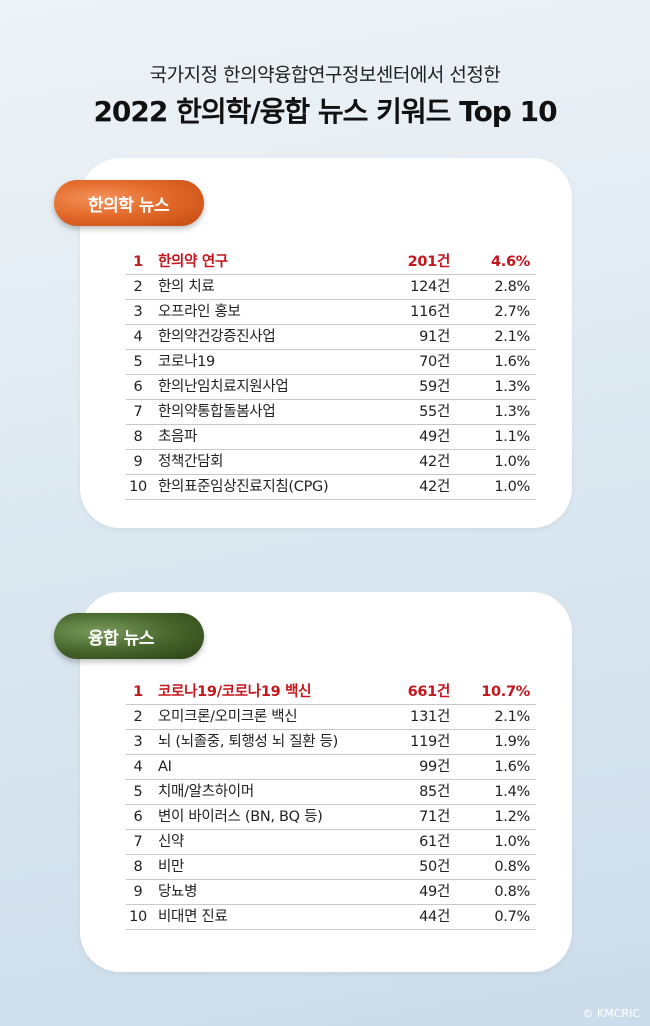 Image resolution: width=650 pixels, height=1026 pixels. What do you see at coordinates (434, 437) in the screenshot?
I see `article-count: 49건` at bounding box center [434, 437].